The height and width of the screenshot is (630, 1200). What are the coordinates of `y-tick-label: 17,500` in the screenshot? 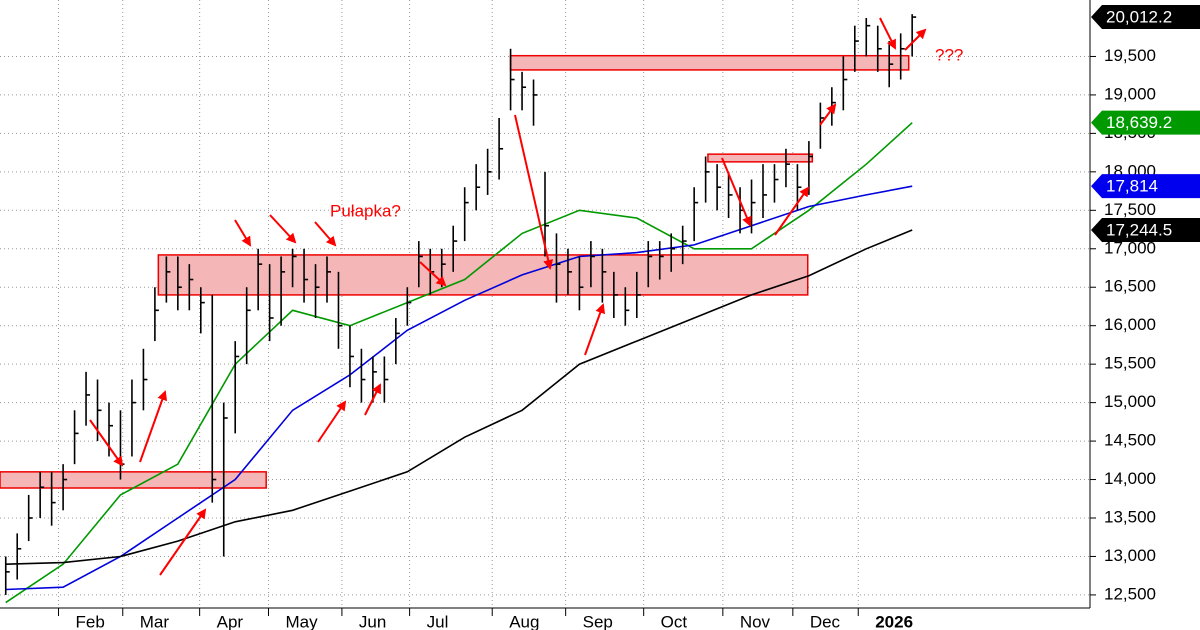 It's located at (1130, 209).